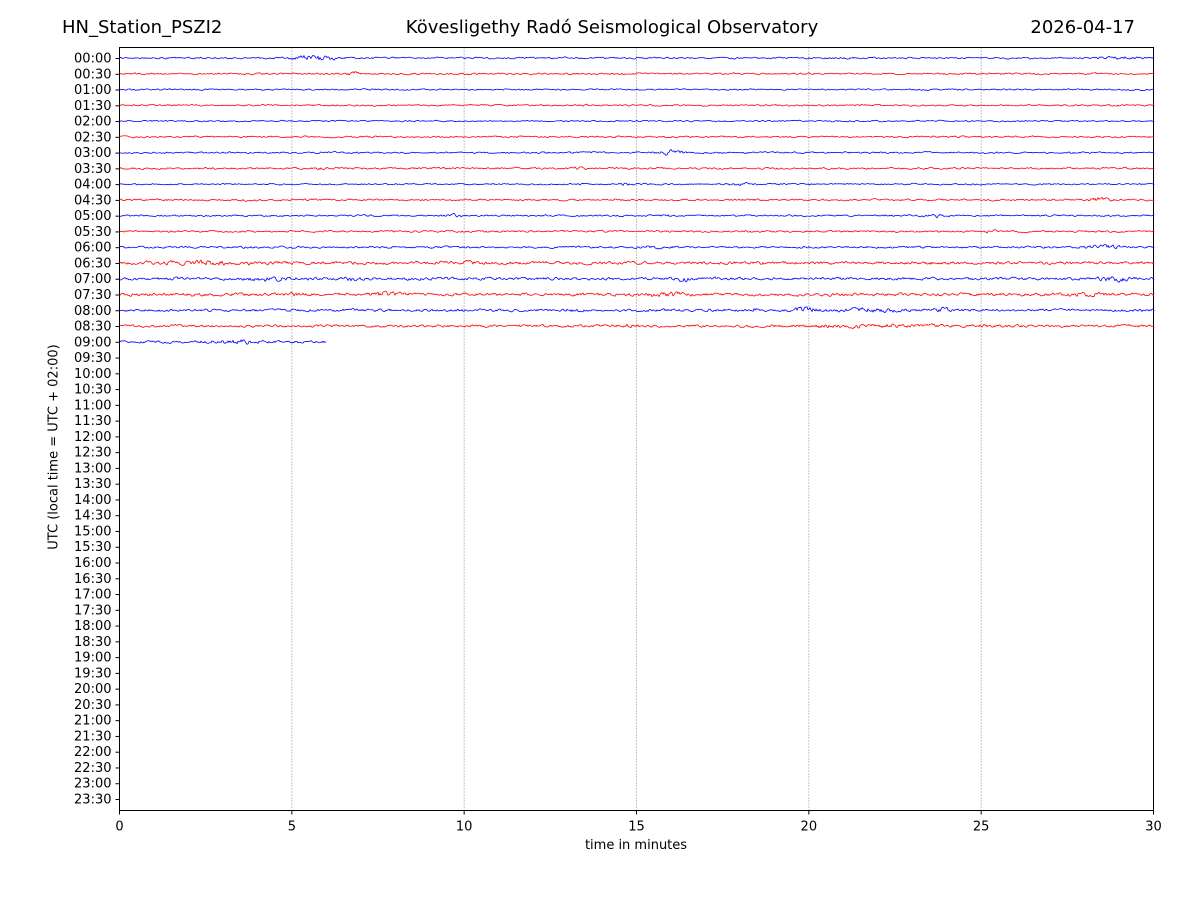  Describe the element at coordinates (92, 59) in the screenshot. I see `y-tick-label: 00:00` at that location.